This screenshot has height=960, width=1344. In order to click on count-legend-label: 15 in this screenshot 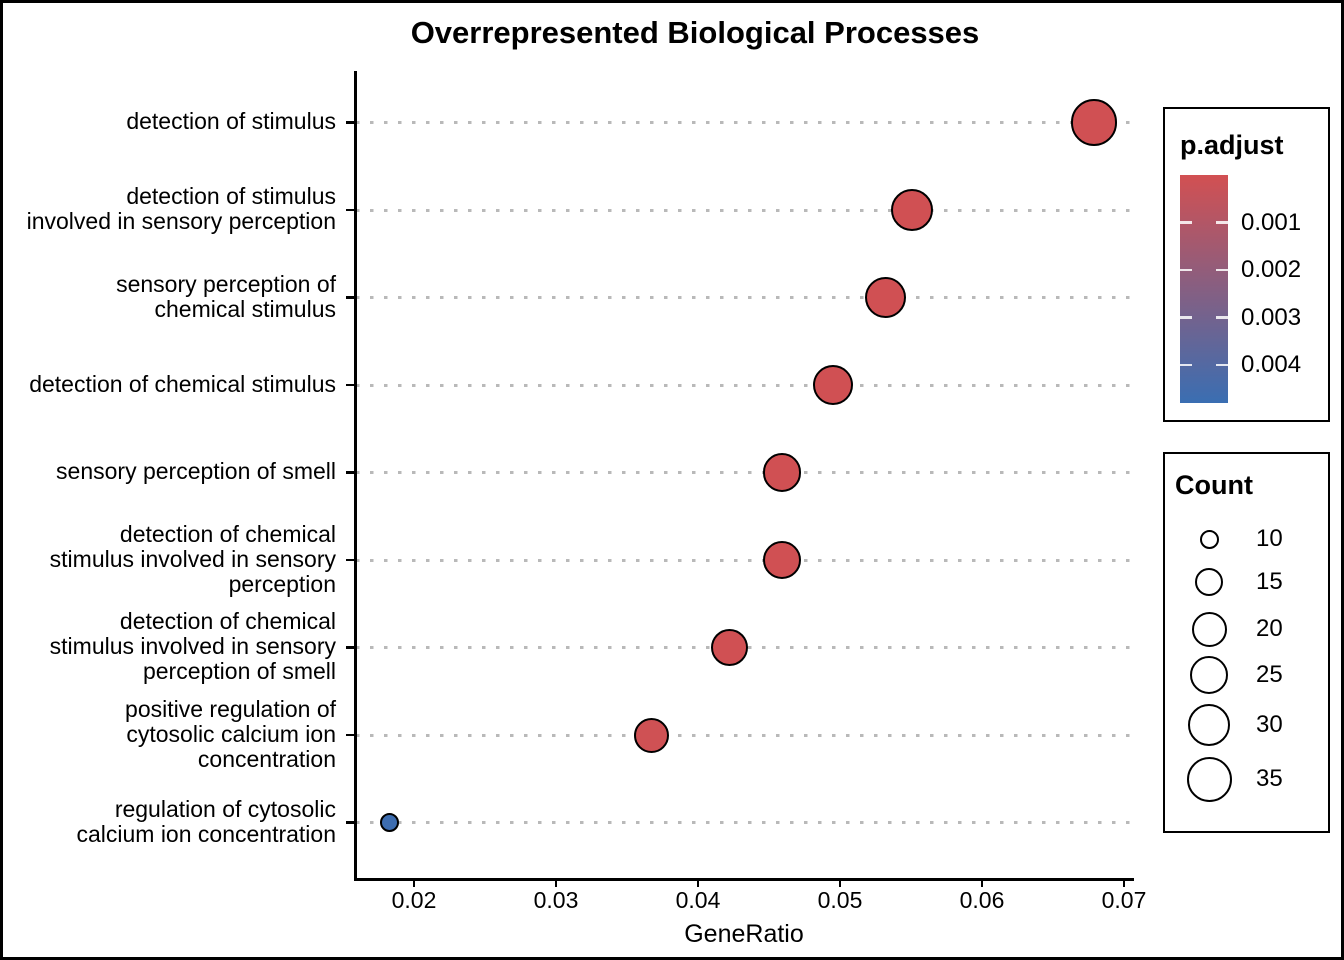, I will do `click(1269, 581)`.